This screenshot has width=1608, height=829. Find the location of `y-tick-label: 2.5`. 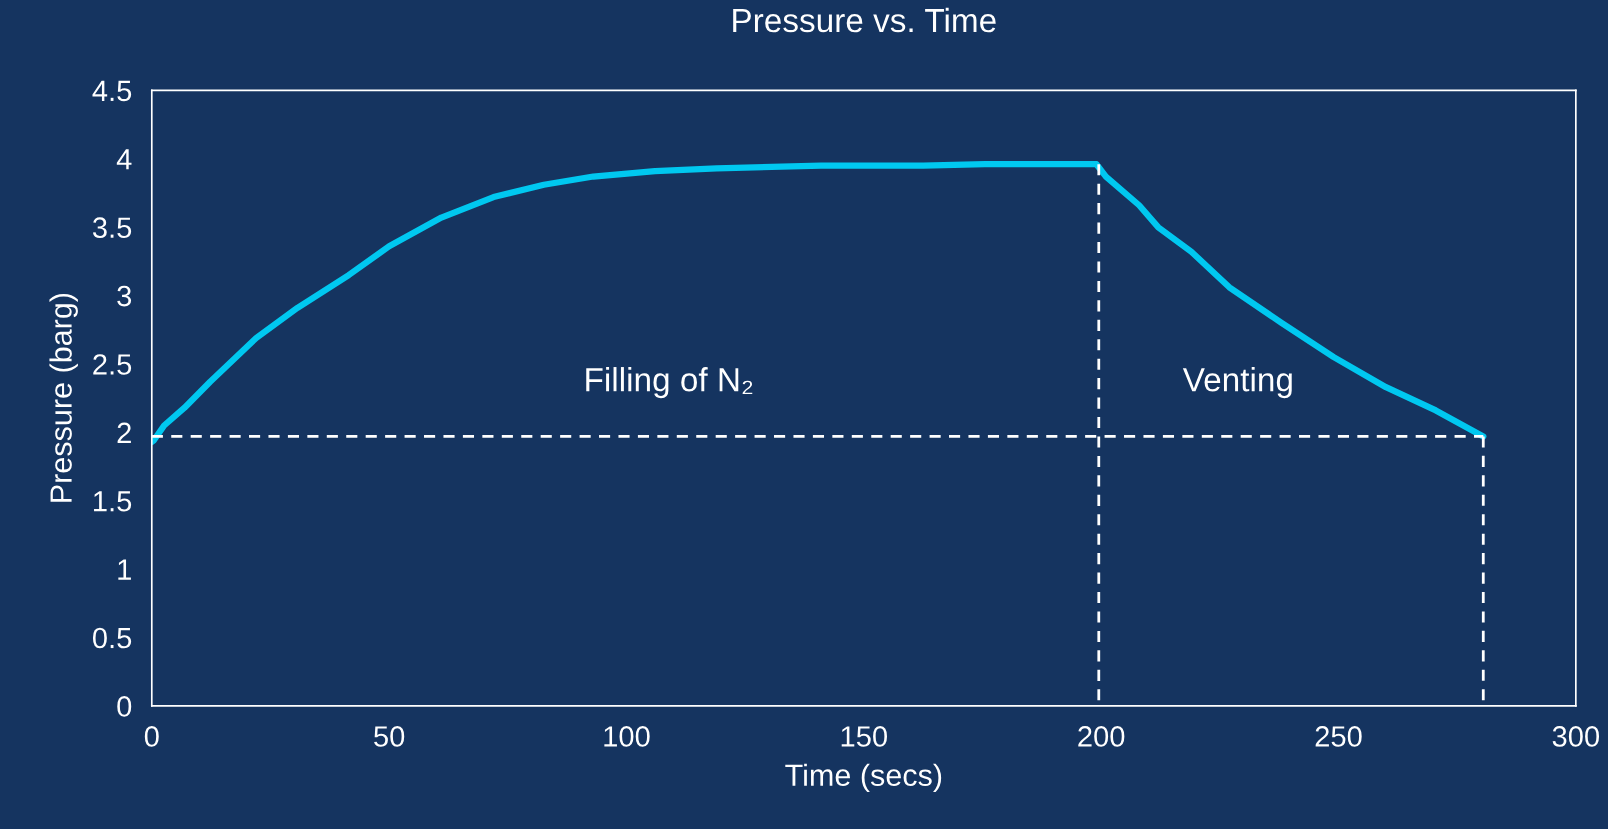

y-tick-label: 2.5 is located at coordinates (112, 364).